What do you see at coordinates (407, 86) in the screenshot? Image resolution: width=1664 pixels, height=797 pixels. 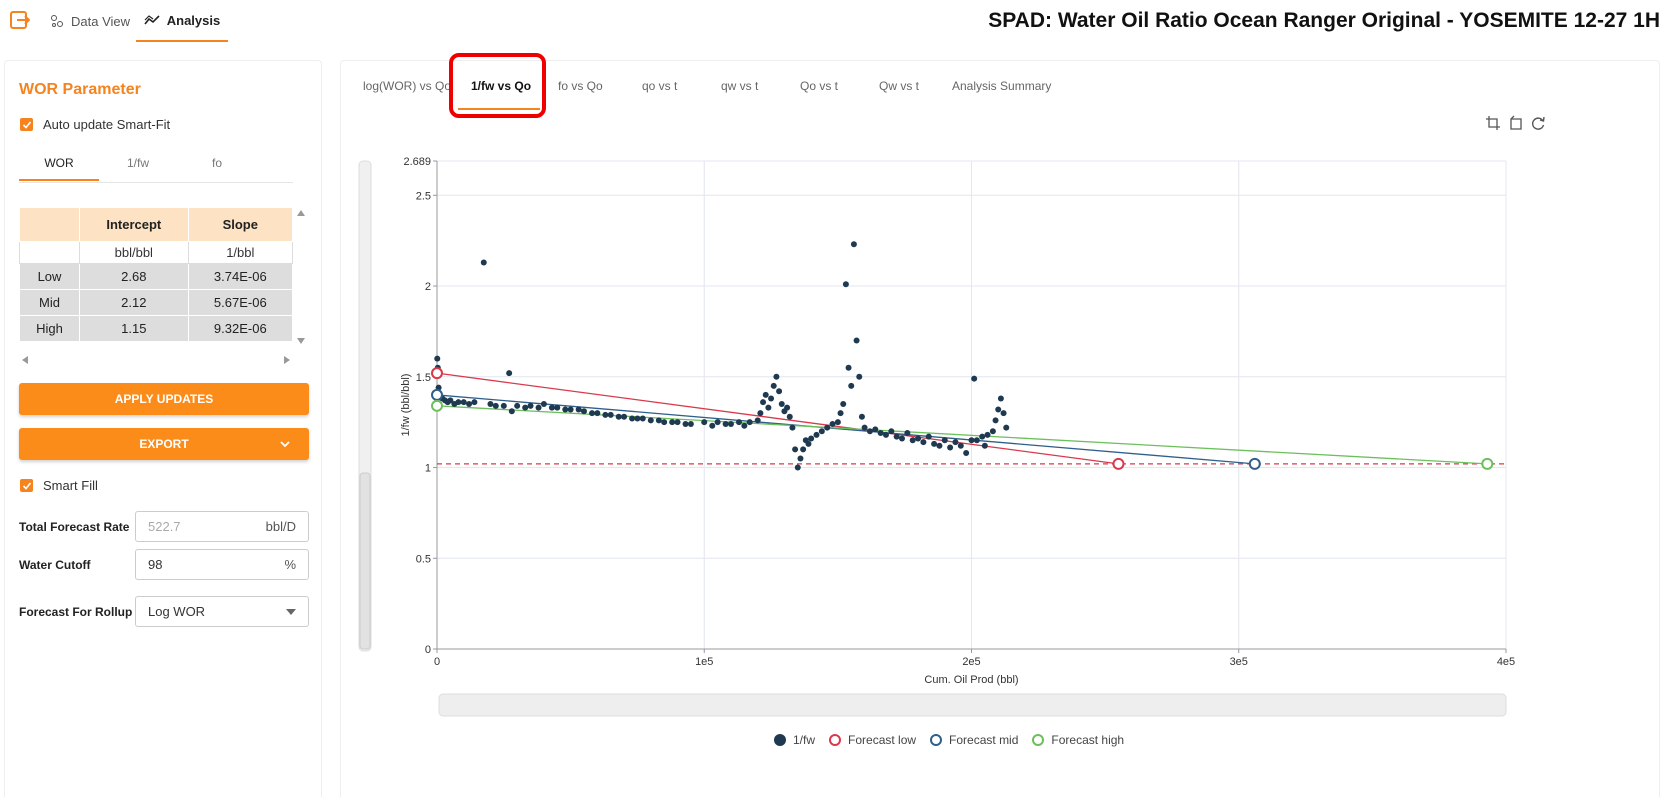 I see `tab-log-wor-vs-qo: log(WOR) vs Qo` at bounding box center [407, 86].